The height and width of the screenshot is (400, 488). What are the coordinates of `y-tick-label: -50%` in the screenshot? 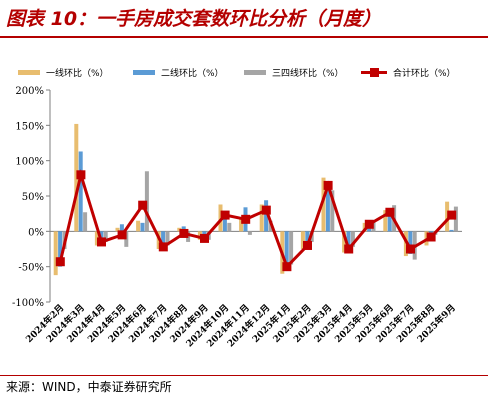 It's located at (31, 268).